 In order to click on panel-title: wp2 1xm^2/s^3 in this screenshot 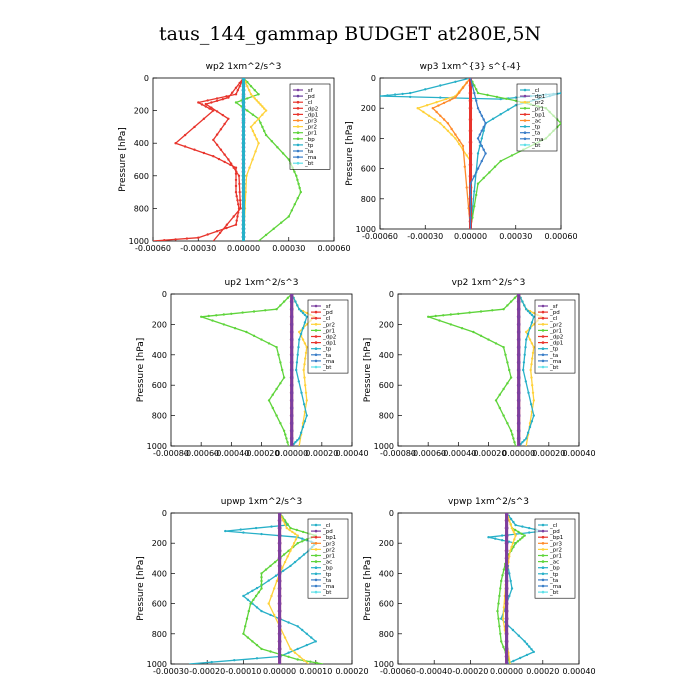, I will do `click(244, 67)`.